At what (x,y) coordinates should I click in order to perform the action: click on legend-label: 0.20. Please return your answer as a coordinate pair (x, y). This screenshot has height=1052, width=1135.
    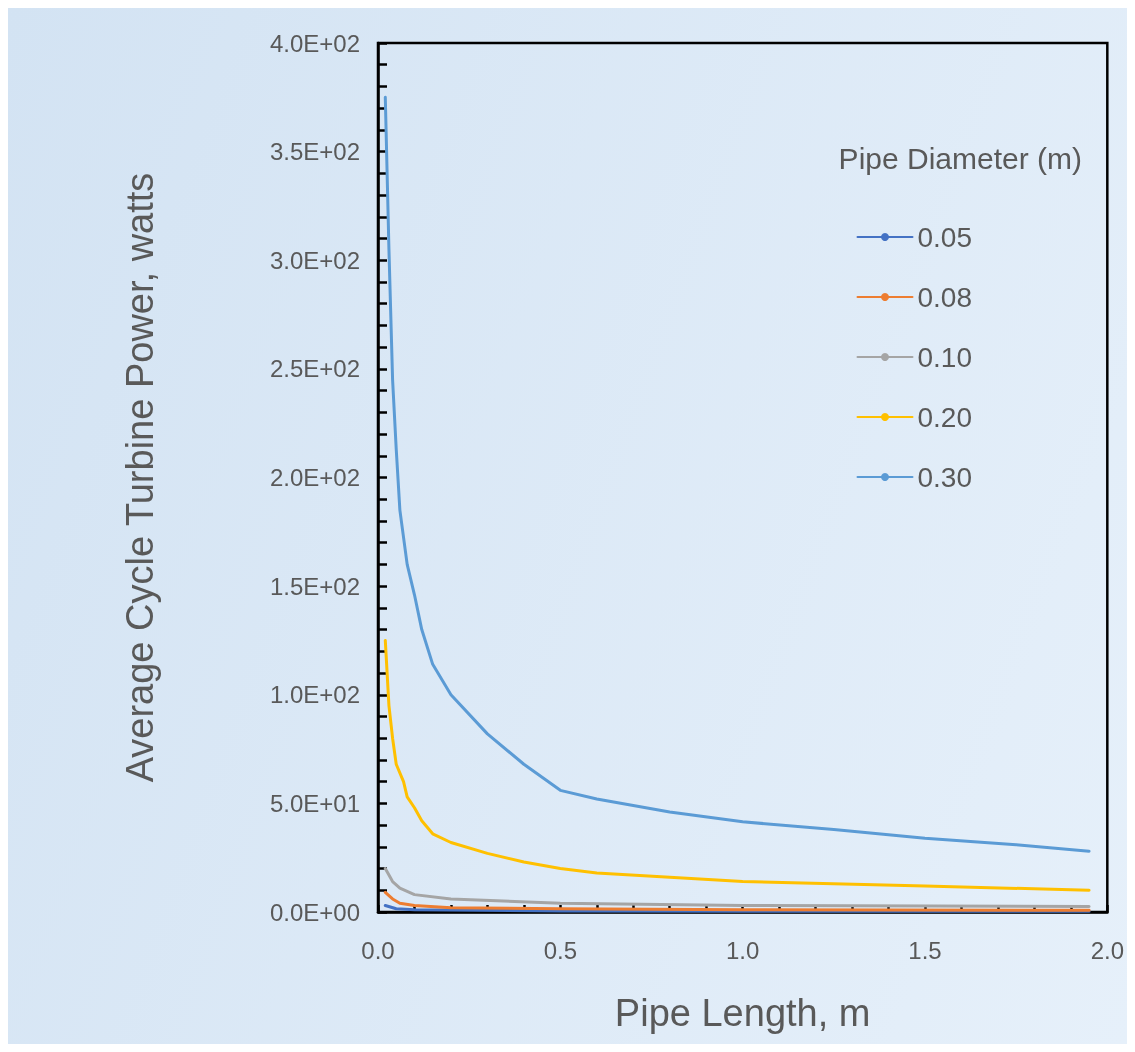
    Looking at the image, I should click on (944, 417).